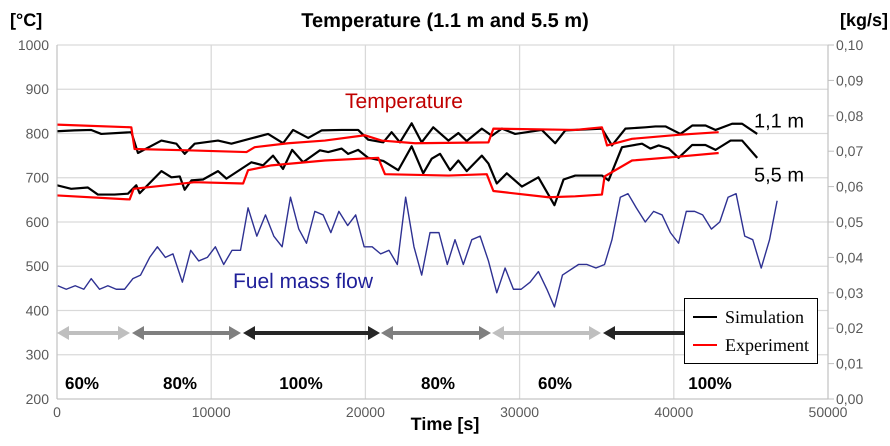 This screenshot has height=446, width=890. Describe the element at coordinates (366, 412) in the screenshot. I see `x-tick-label: 20000` at that location.